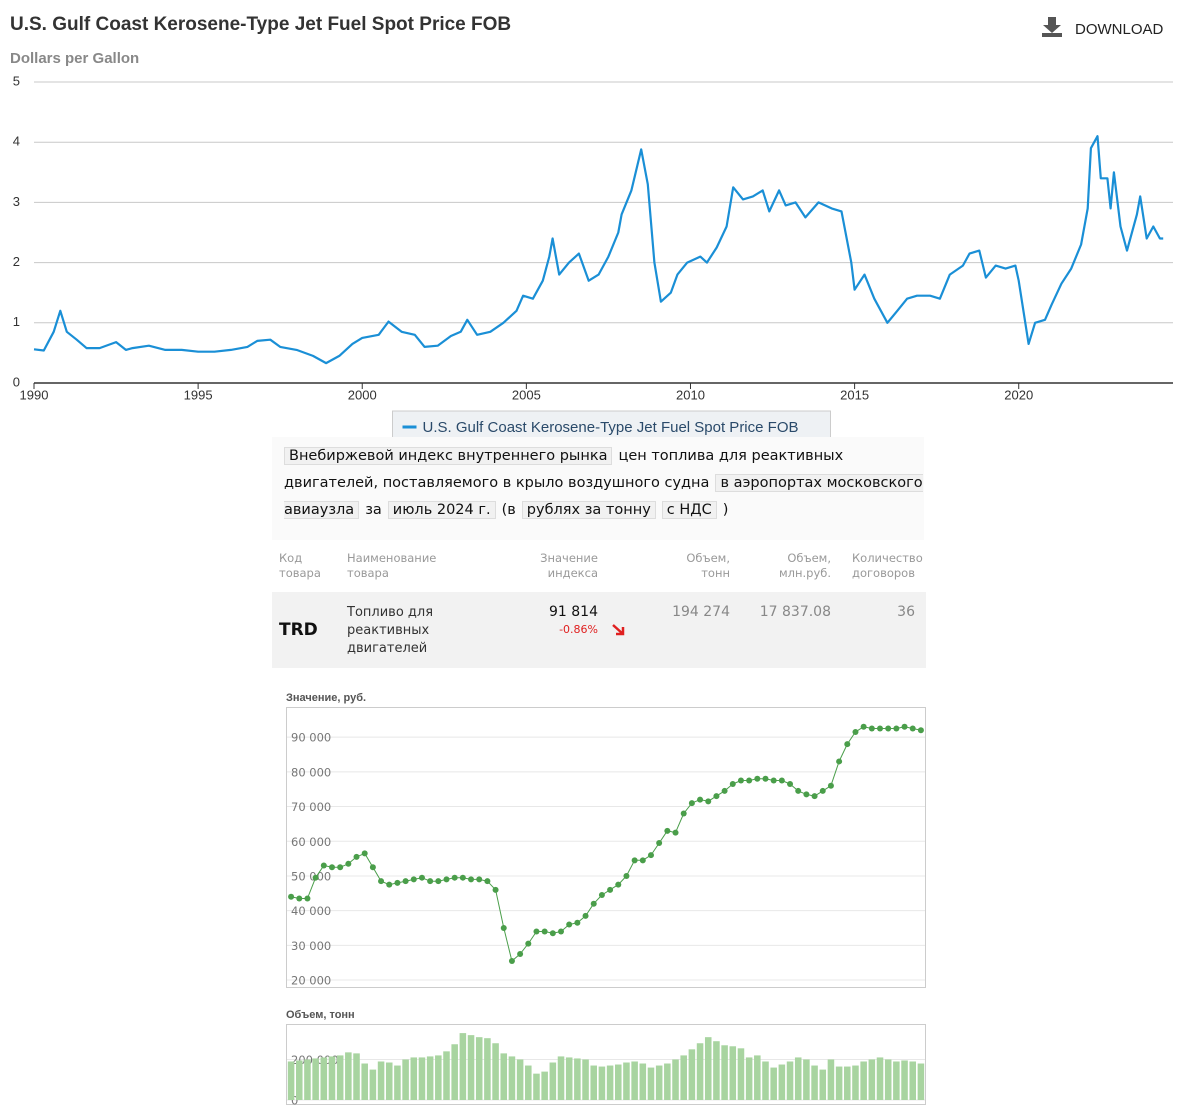 The height and width of the screenshot is (1108, 1200). What do you see at coordinates (198, 394) in the screenshot?
I see `x-tick-label: 1995` at bounding box center [198, 394].